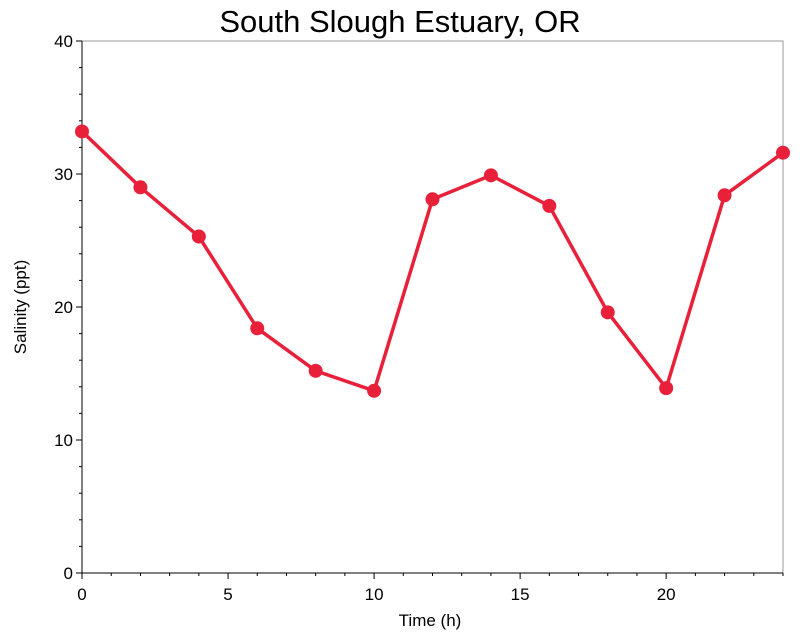 This screenshot has width=800, height=638. Describe the element at coordinates (20, 307) in the screenshot. I see `y-axis-label: Salinity (ppt)` at that location.